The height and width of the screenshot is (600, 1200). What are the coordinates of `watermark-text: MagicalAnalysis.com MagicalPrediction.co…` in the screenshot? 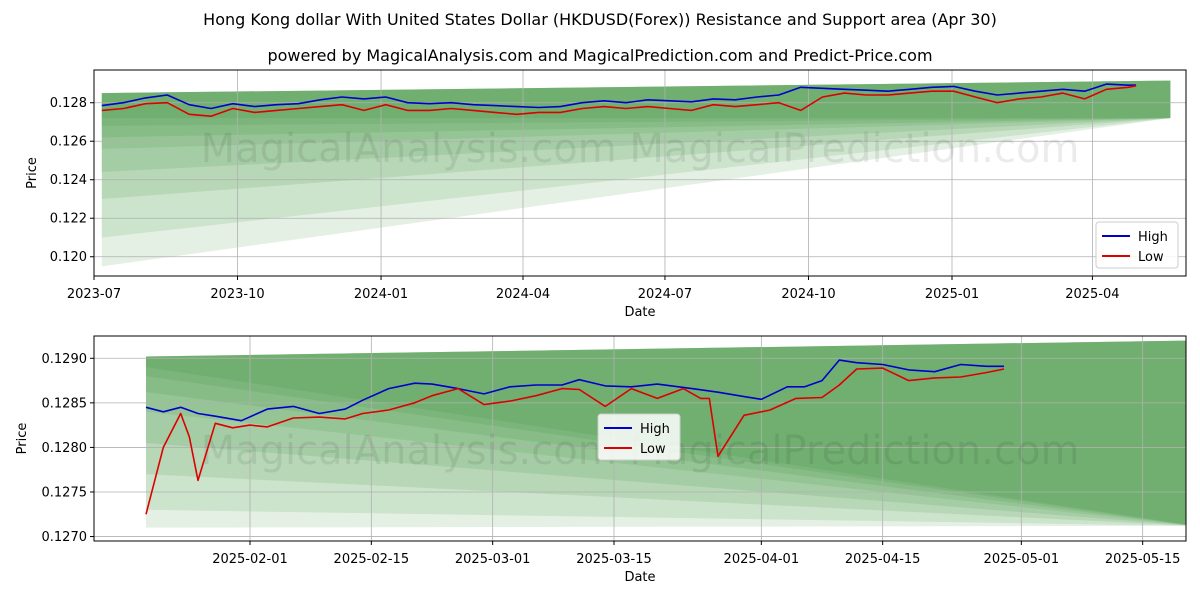 It's located at (640, 149).